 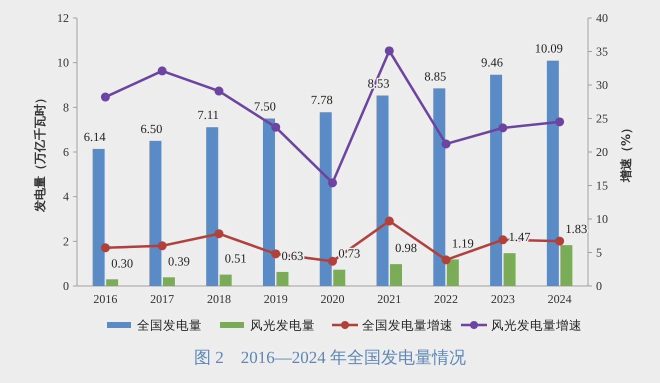 What do you see at coordinates (332, 299) in the screenshot?
I see `x-tick-label: 2020` at bounding box center [332, 299].